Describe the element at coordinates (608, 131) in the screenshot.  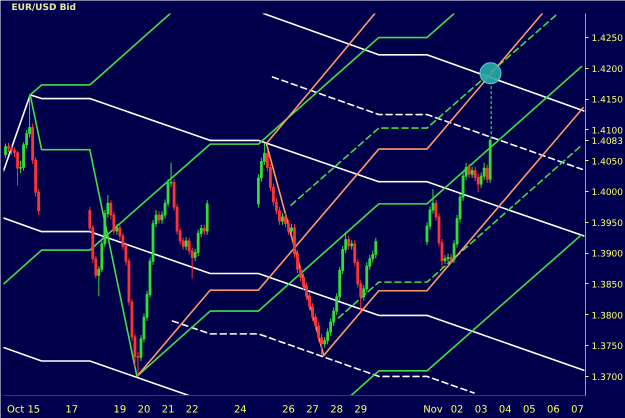
I see `y-tick-label: 1.4100` at that location.